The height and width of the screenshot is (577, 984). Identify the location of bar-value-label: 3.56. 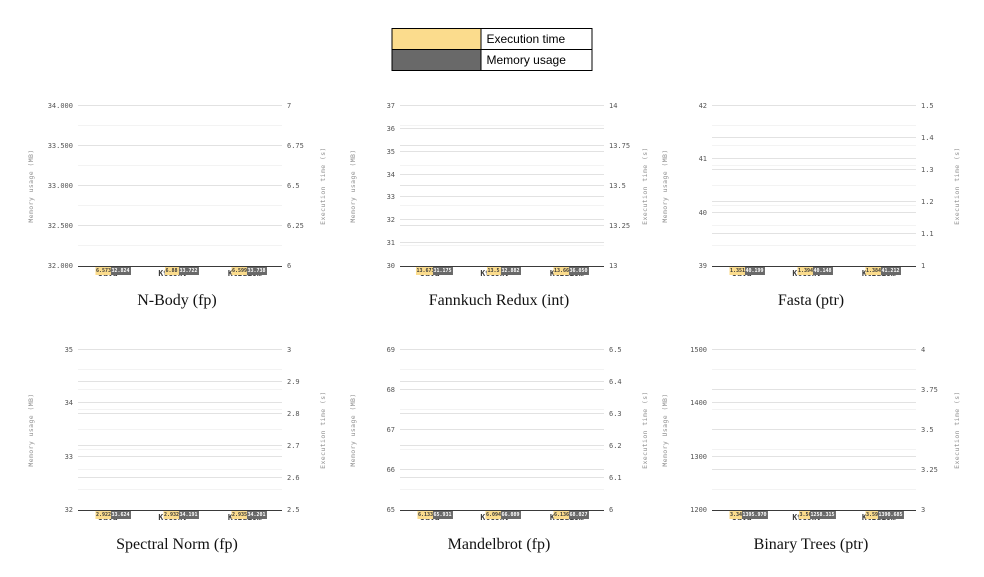
(805, 515).